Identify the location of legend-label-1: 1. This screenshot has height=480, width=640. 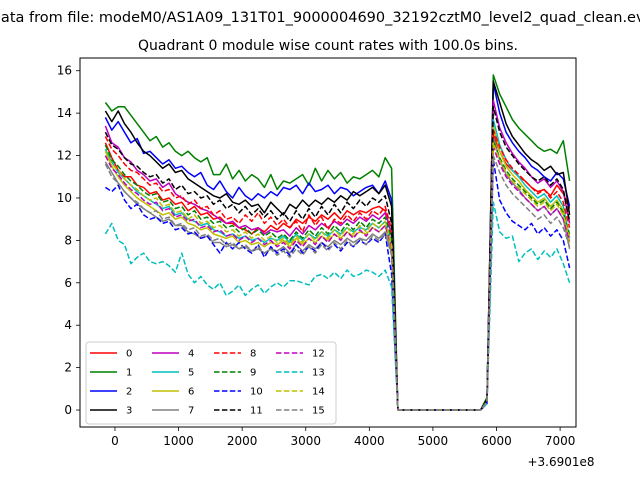
(129, 373).